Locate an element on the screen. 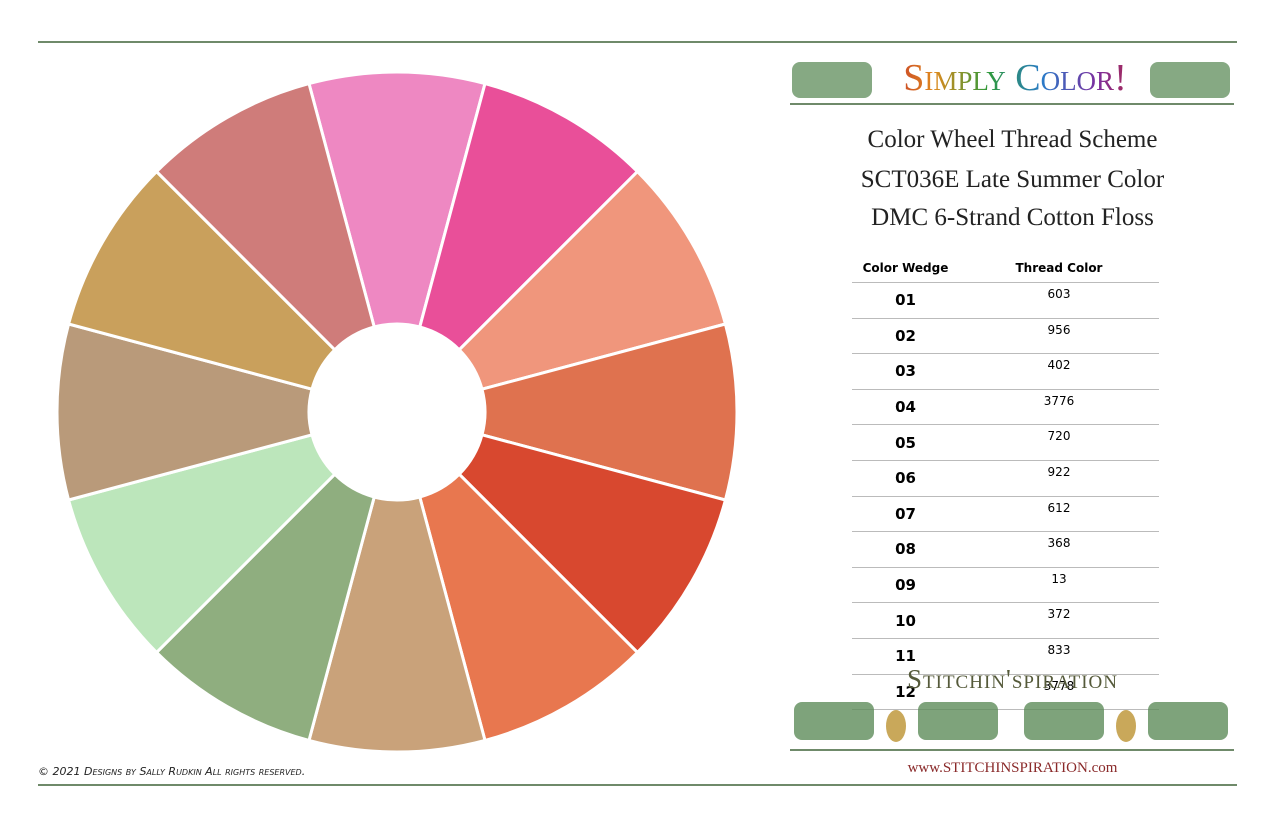  column-header: Thread Color is located at coordinates (1059, 268).